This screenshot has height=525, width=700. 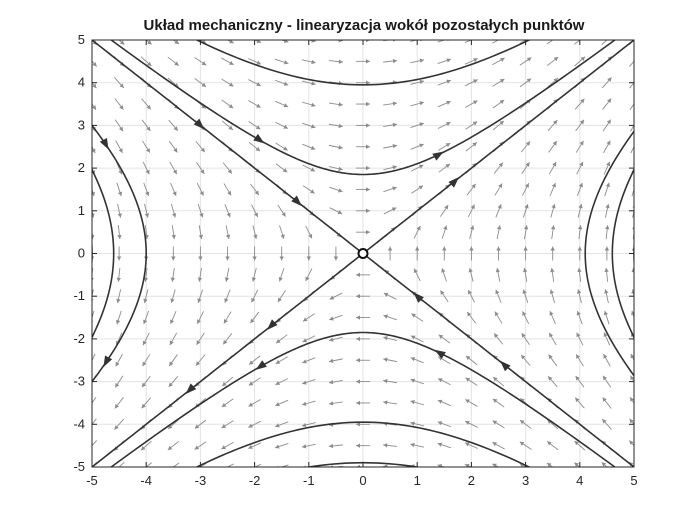 I want to click on y-tick-label: 3, so click(x=81, y=124).